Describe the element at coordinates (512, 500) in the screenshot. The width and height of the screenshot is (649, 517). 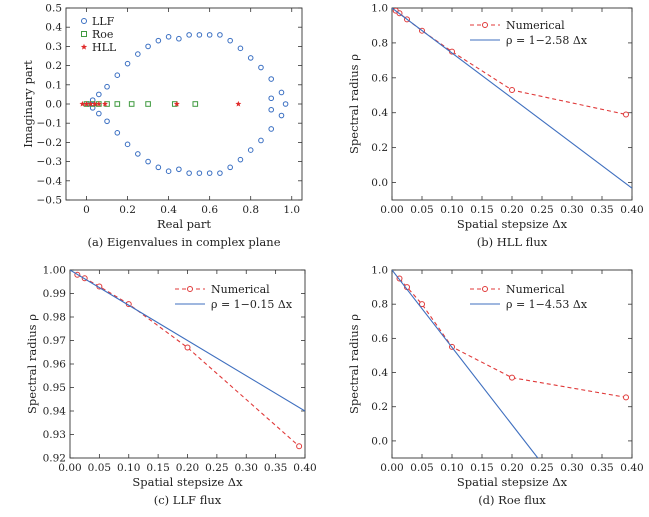
I see `panel-caption: (d) Roe flux` at that location.